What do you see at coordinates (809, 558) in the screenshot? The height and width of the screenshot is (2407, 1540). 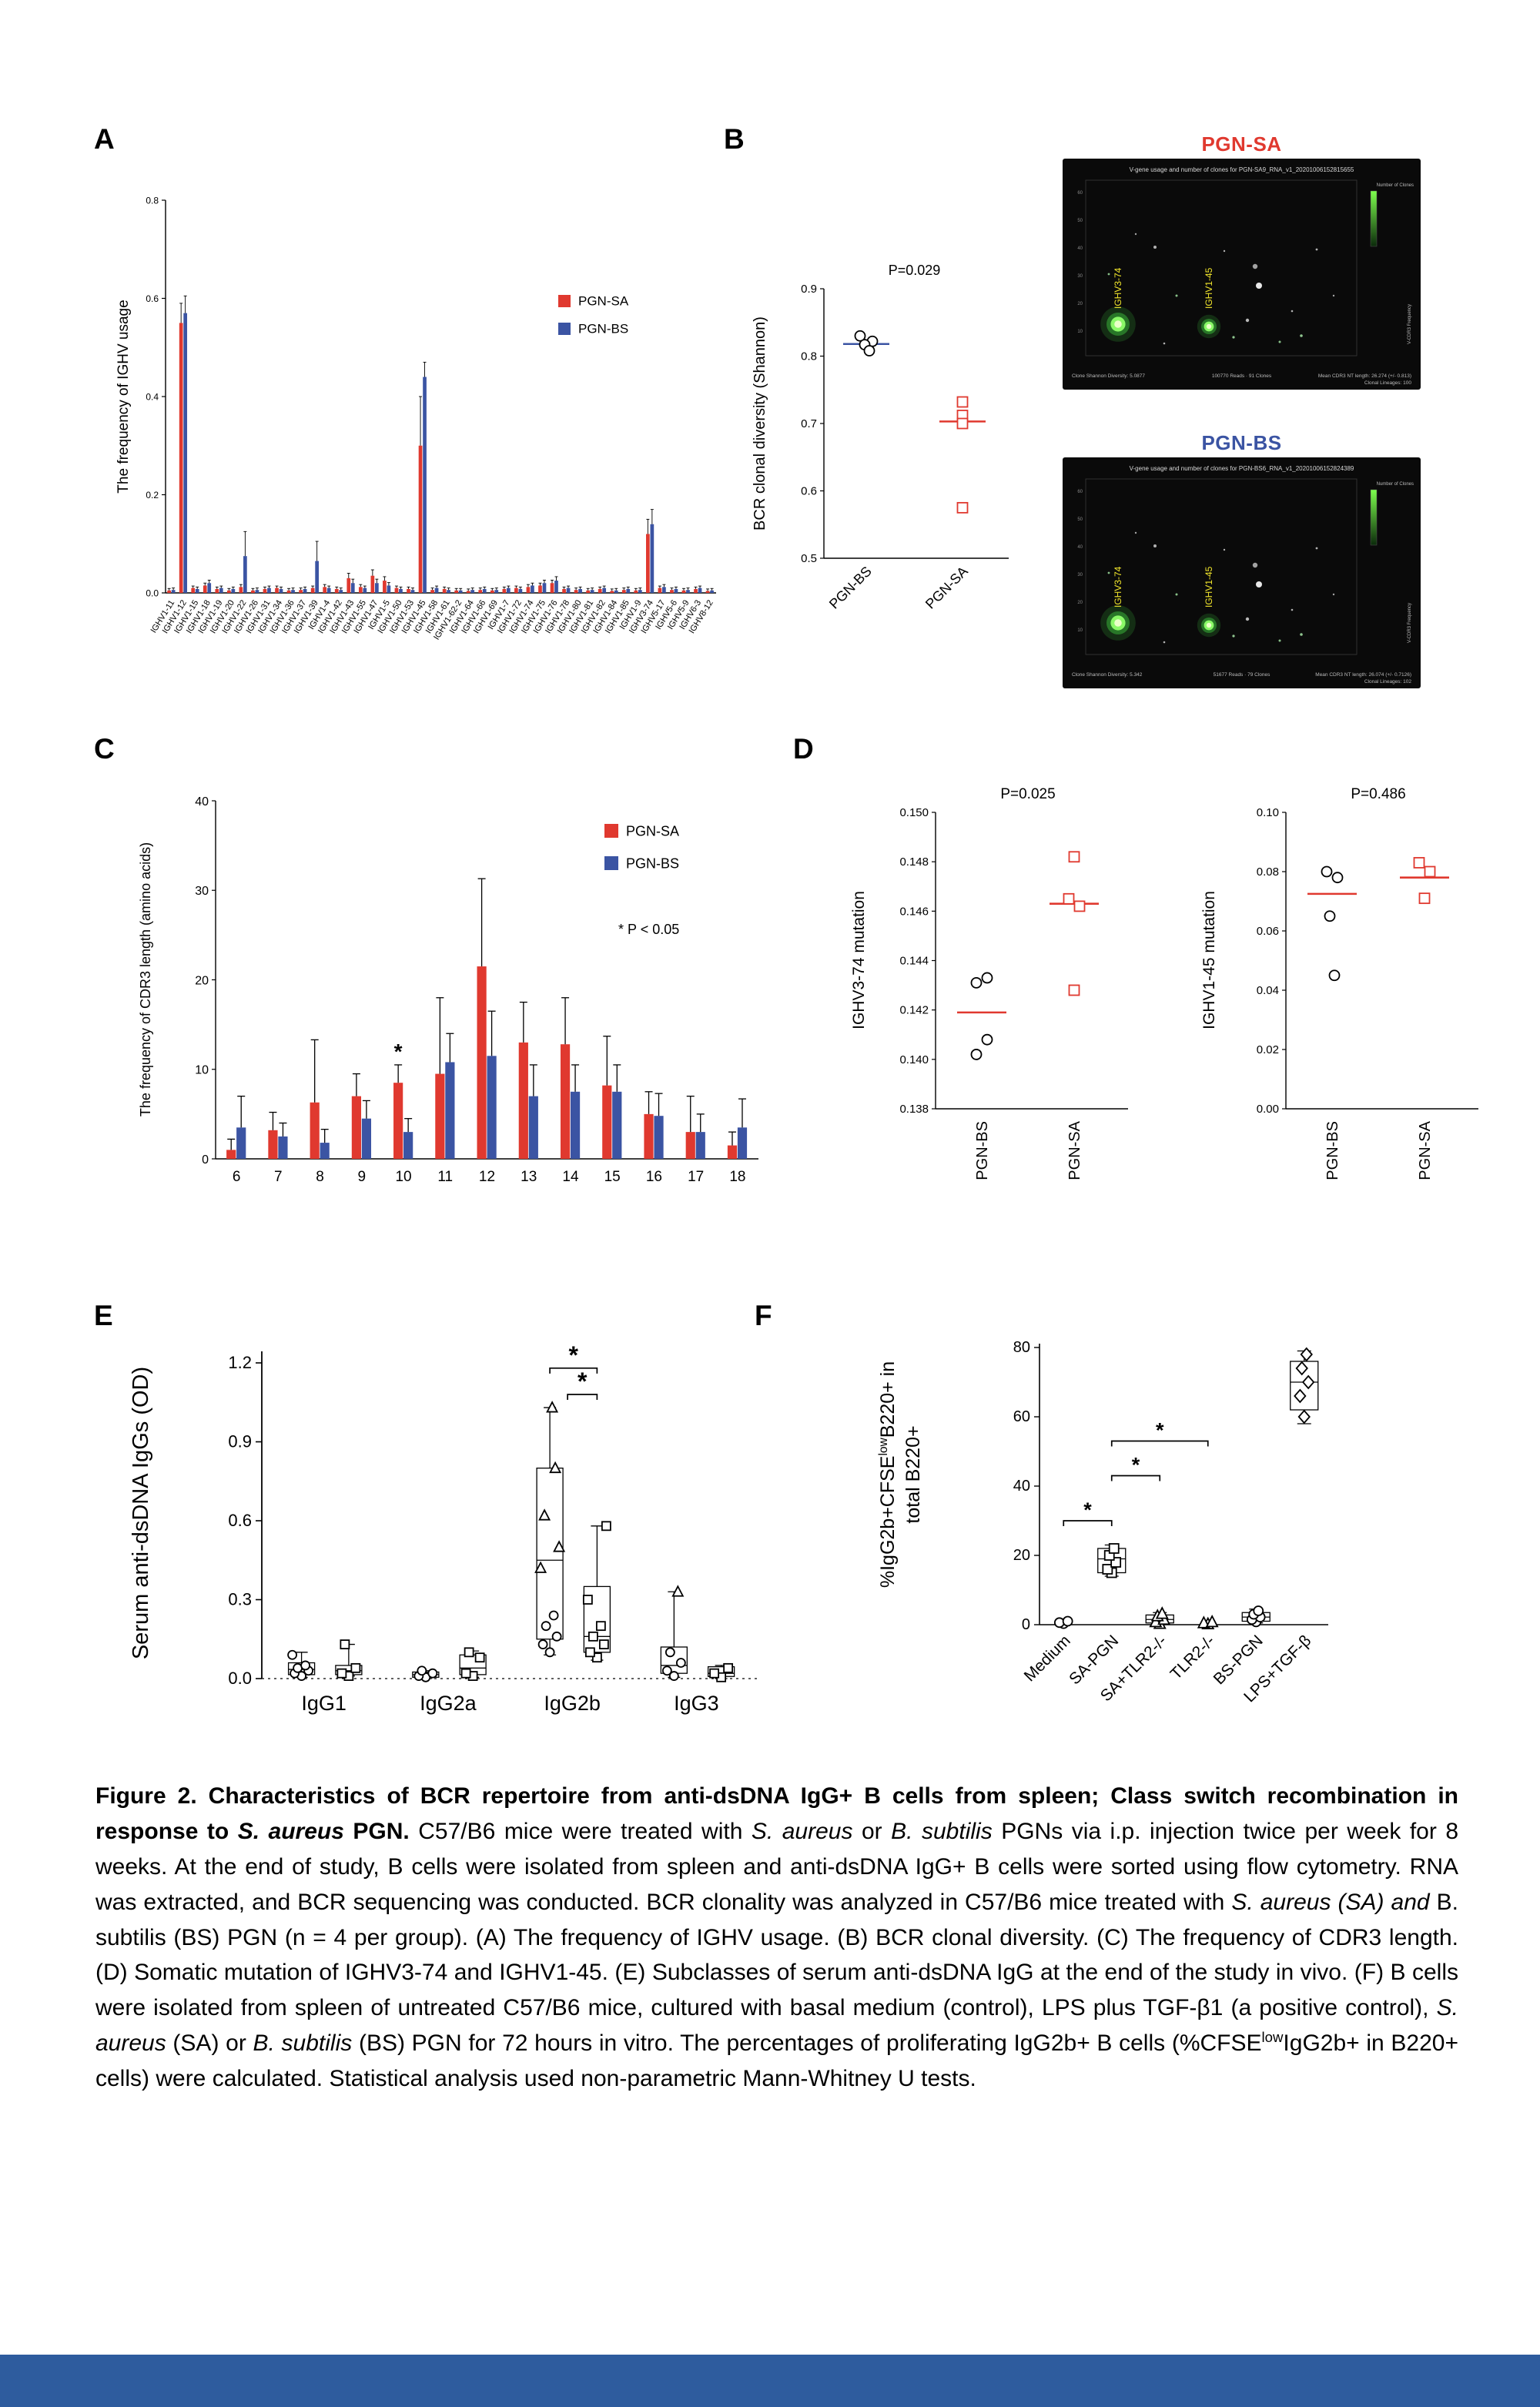 I see `svg-text: 0.5` at bounding box center [809, 558].